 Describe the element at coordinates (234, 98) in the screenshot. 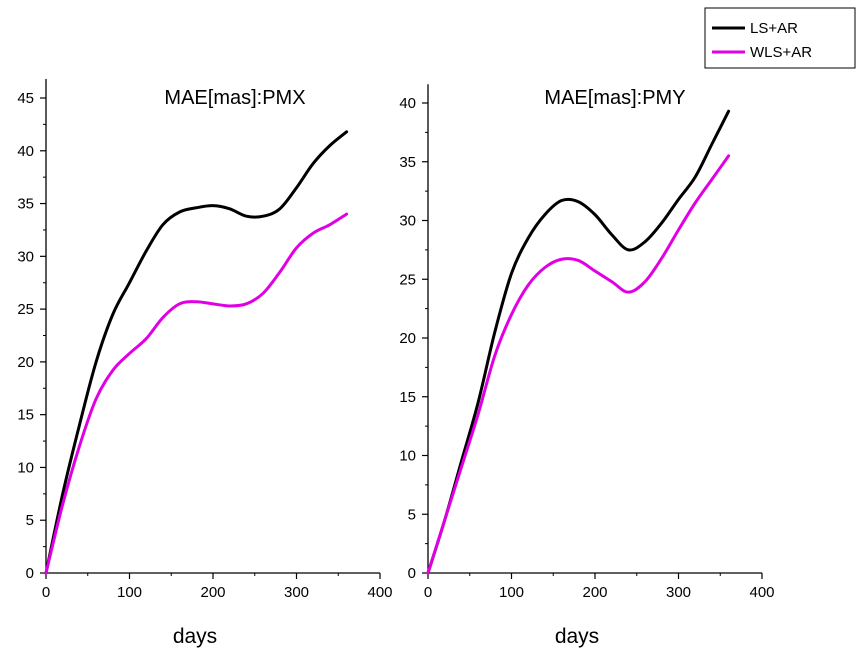

I see `panel-title: MAE[mas]:PMX` at that location.